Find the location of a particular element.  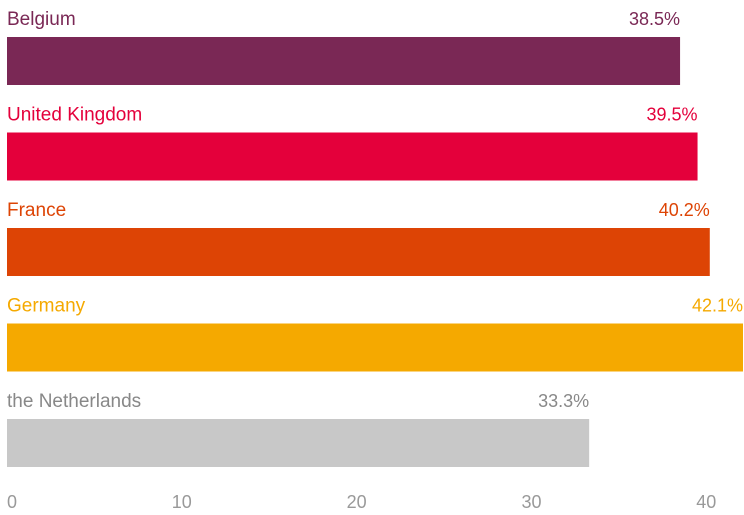

value-label-france: 40.2% is located at coordinates (684, 210).